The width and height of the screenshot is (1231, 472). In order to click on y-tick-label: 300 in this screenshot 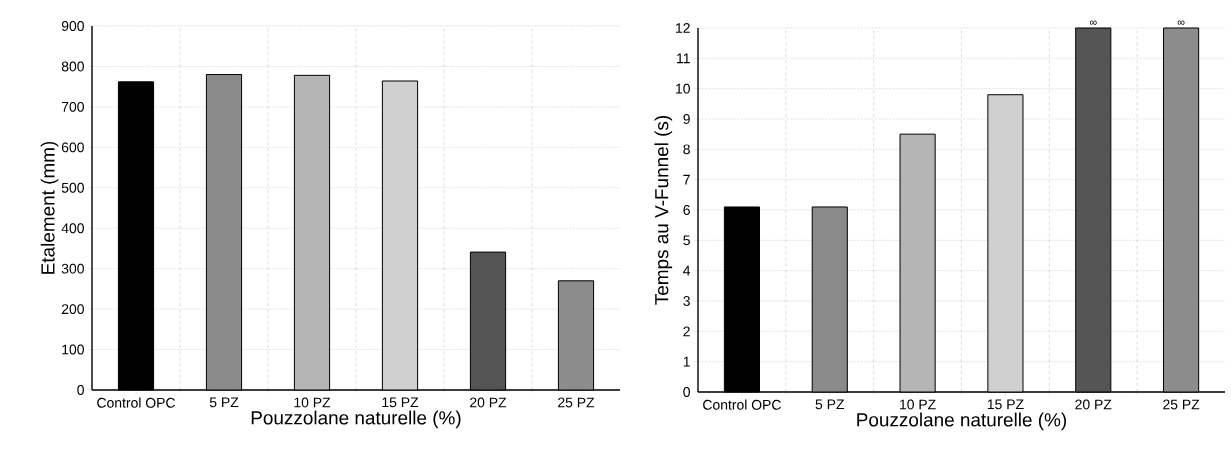, I will do `click(72, 268)`.